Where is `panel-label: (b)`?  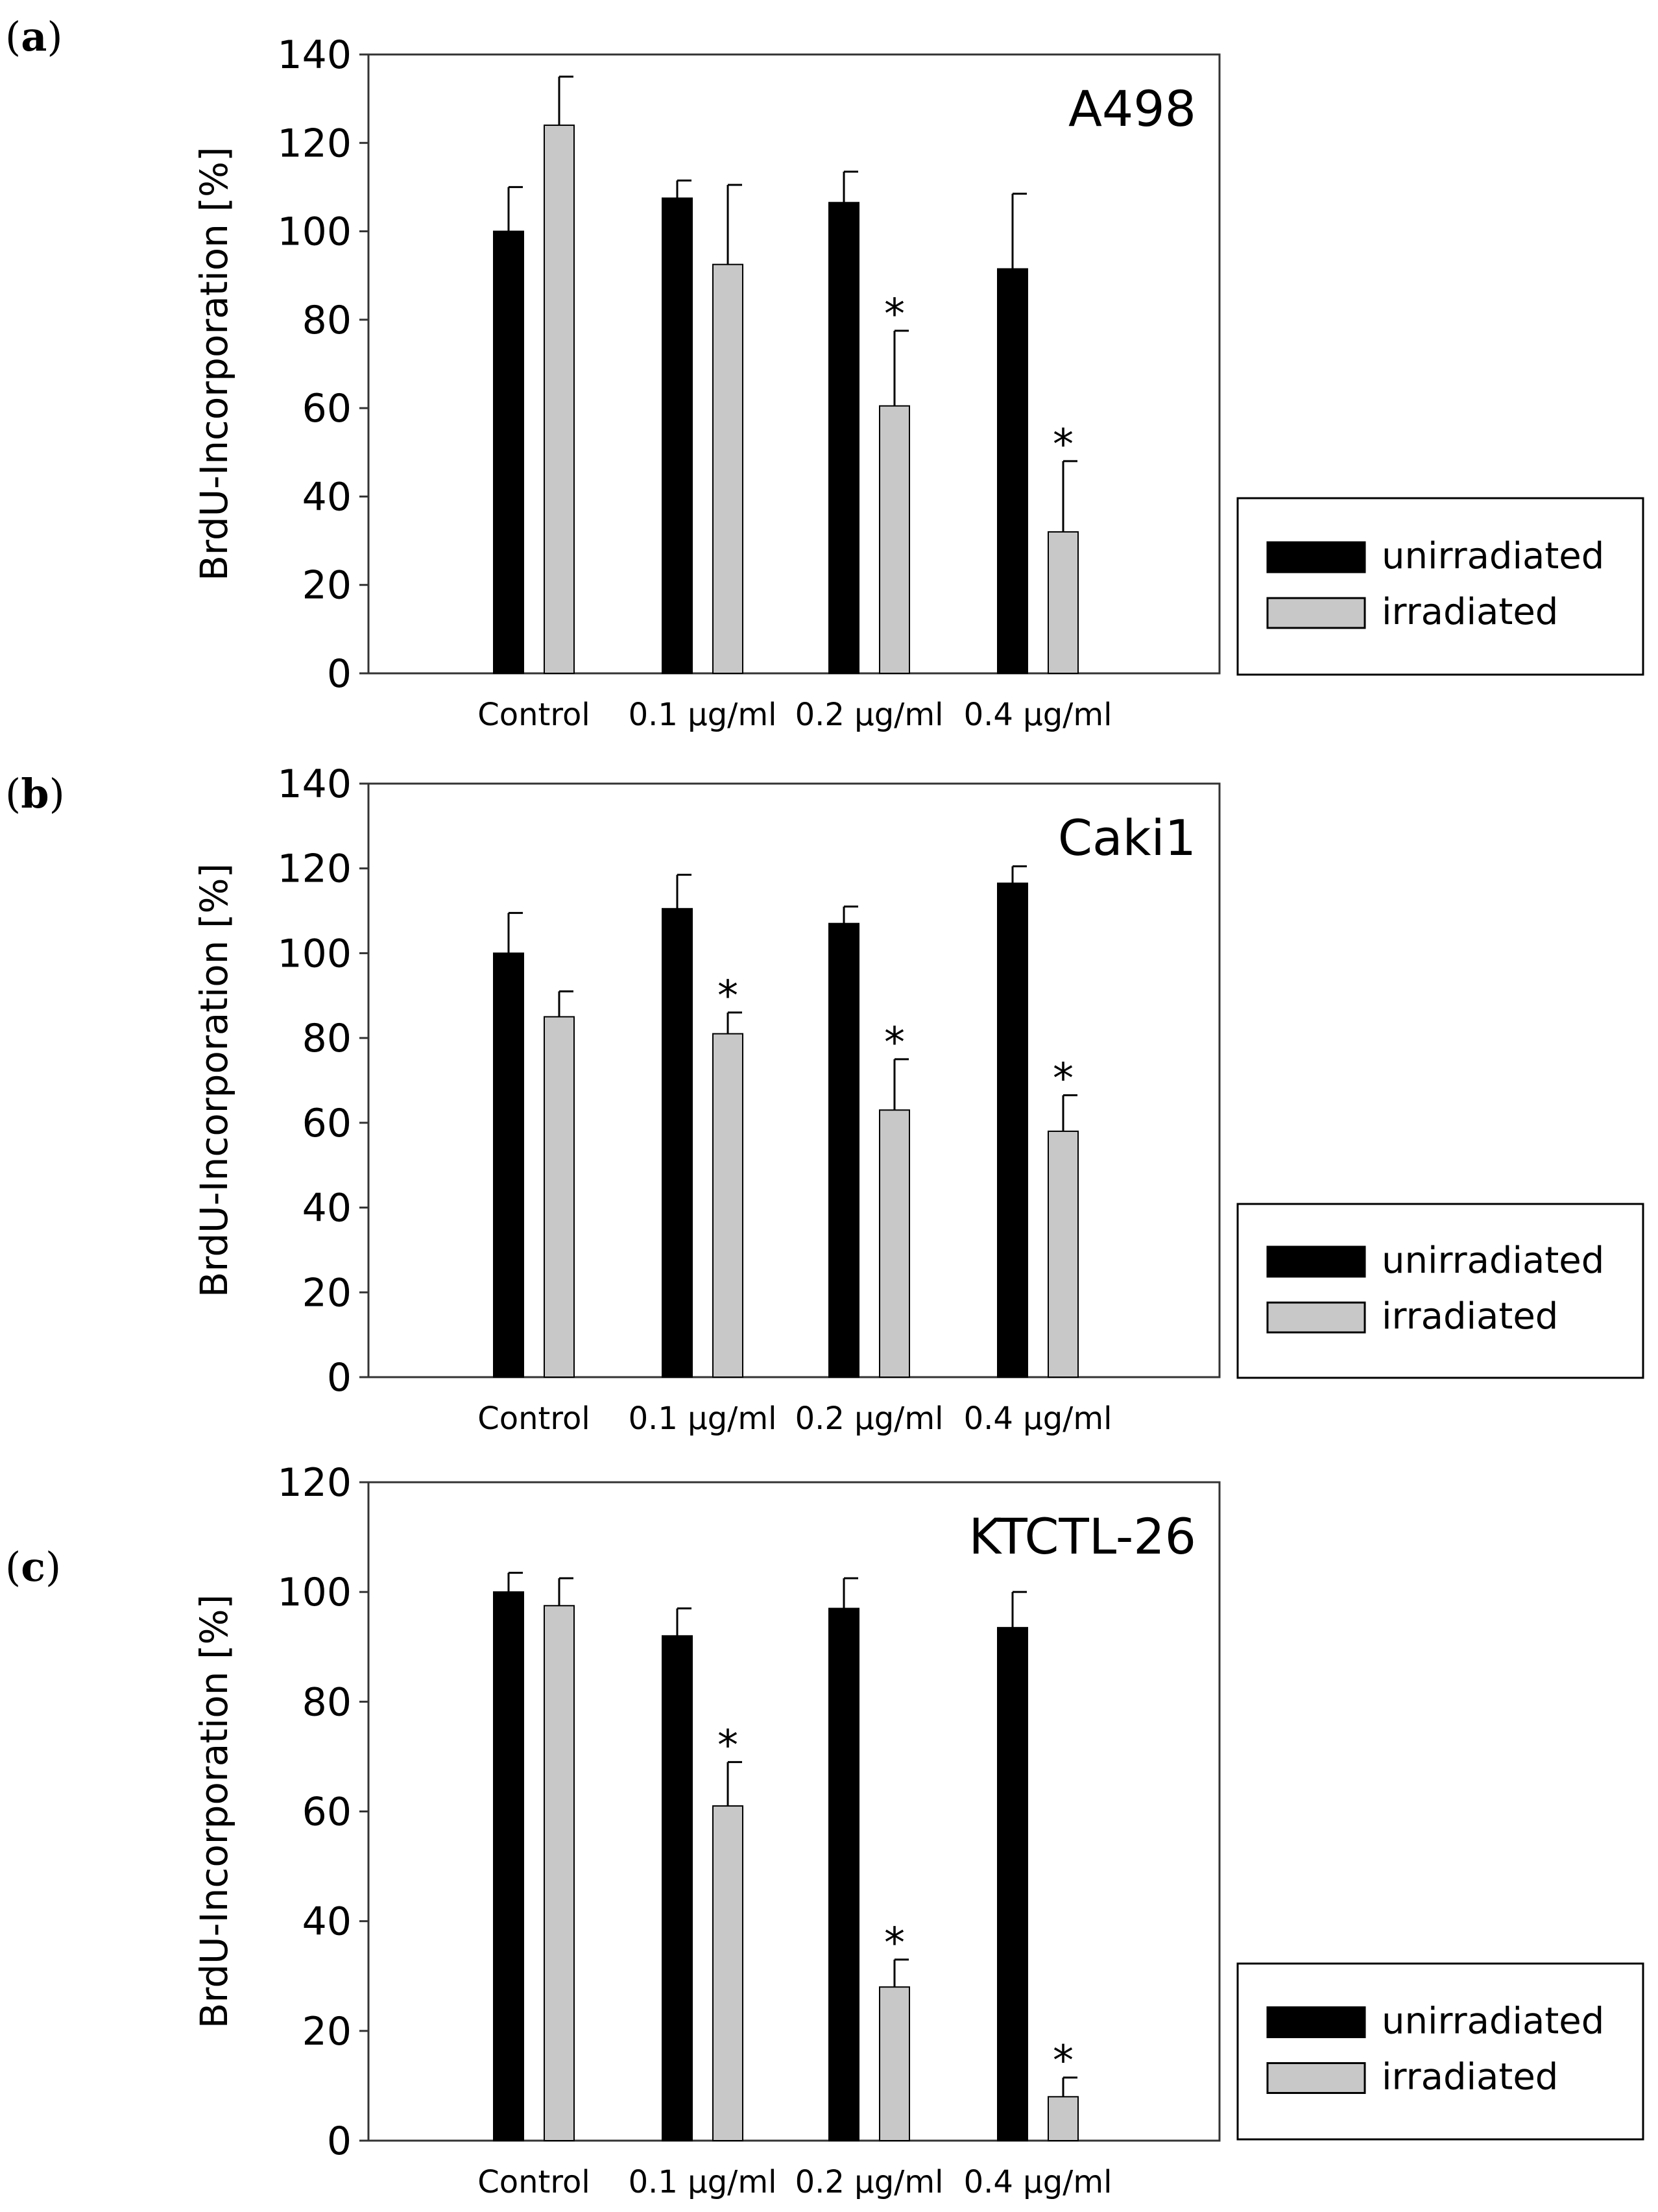
panel-label: (b) is located at coordinates (35, 793).